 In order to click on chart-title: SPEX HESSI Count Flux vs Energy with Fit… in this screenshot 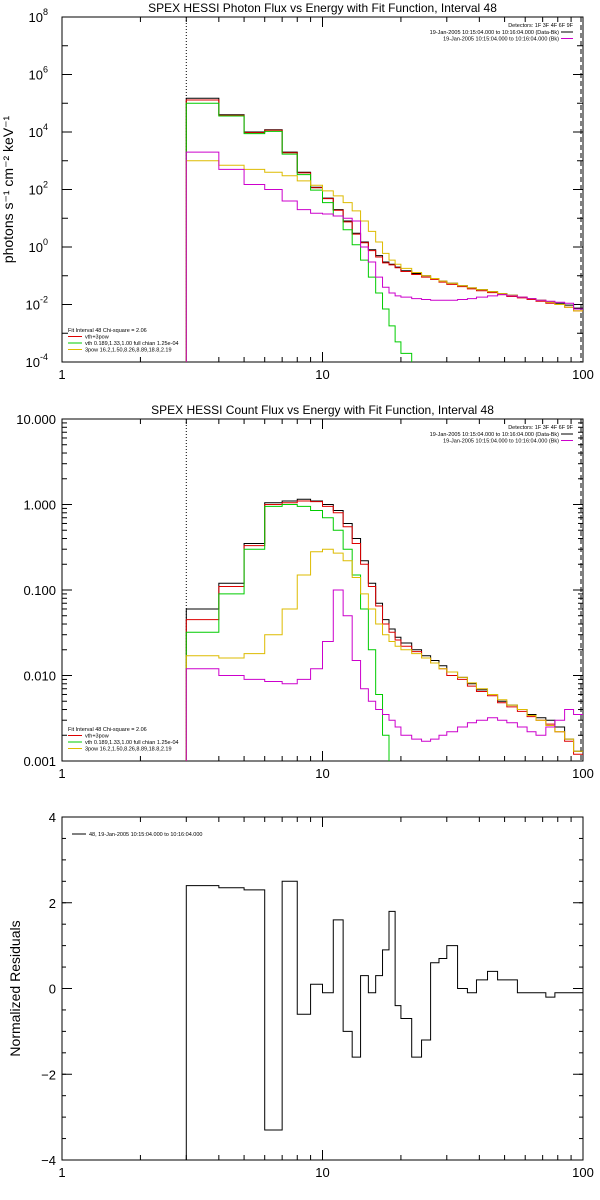, I will do `click(322, 410)`.